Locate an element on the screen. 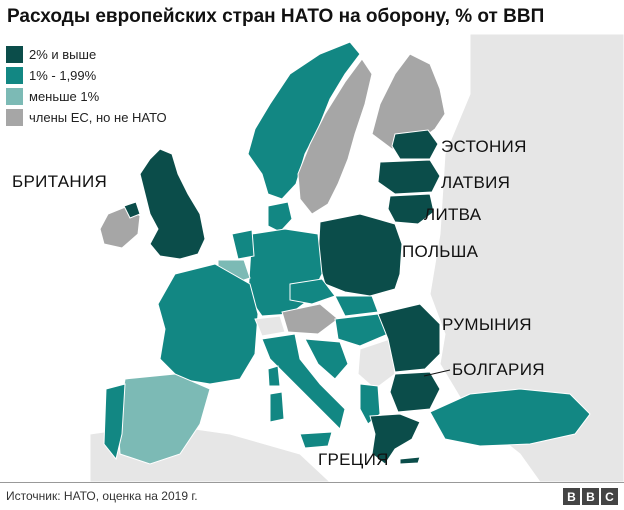  country-hungary is located at coordinates (361, 330).